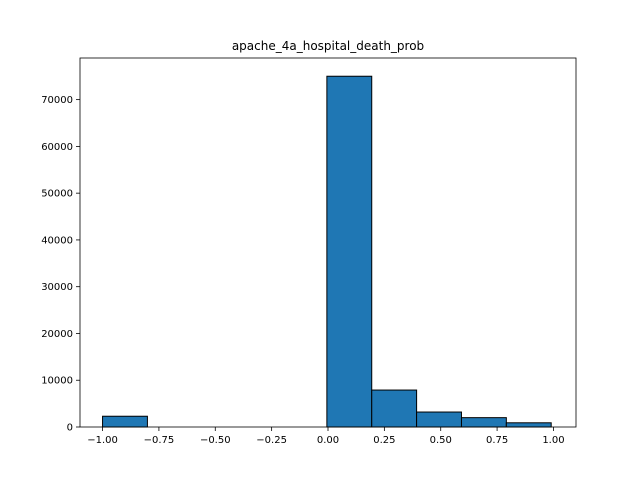 Image resolution: width=640 pixels, height=480 pixels. Describe the element at coordinates (57, 147) in the screenshot. I see `y-tick-label: 60000` at that location.